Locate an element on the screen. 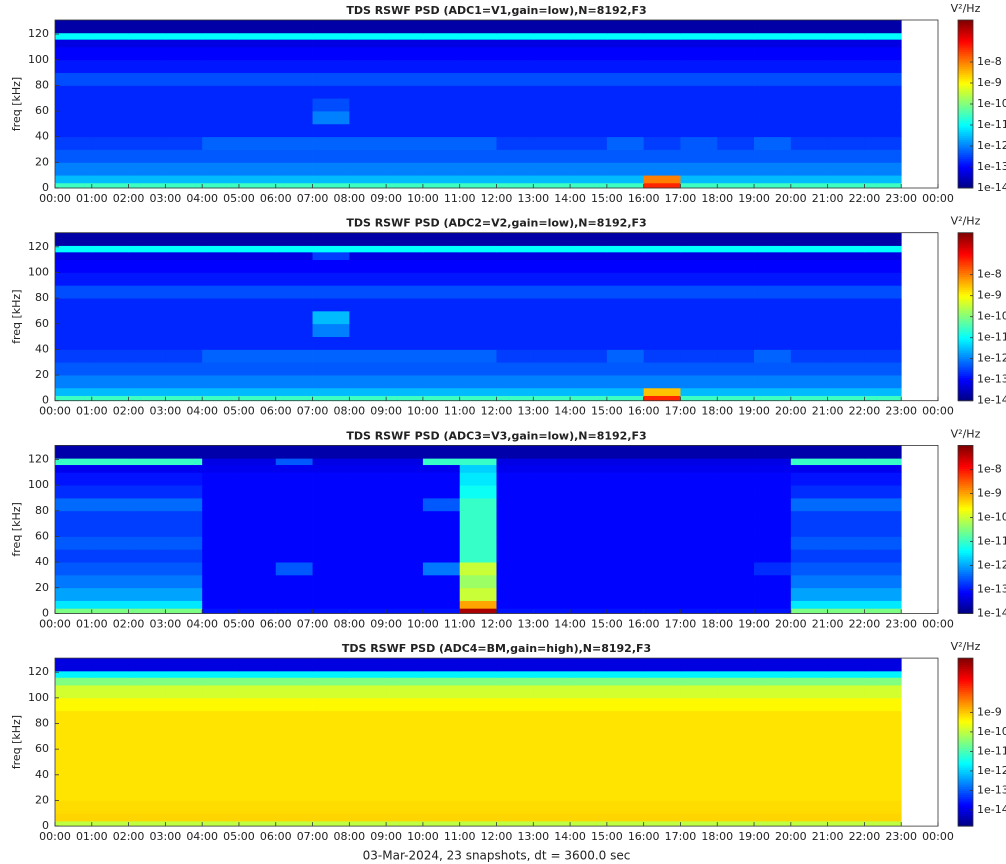  colorbar-tick-label: 1e-12 is located at coordinates (991, 358).